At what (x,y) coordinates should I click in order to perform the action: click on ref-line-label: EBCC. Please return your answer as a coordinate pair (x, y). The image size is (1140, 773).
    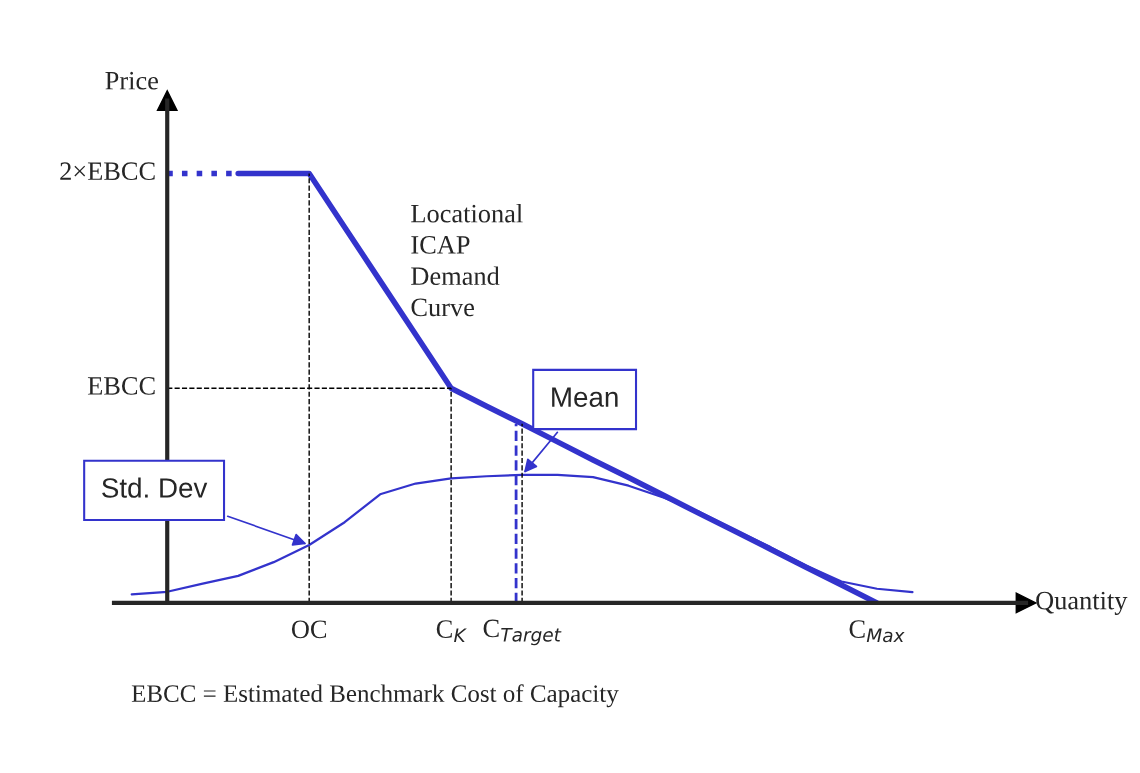
    Looking at the image, I should click on (121, 386).